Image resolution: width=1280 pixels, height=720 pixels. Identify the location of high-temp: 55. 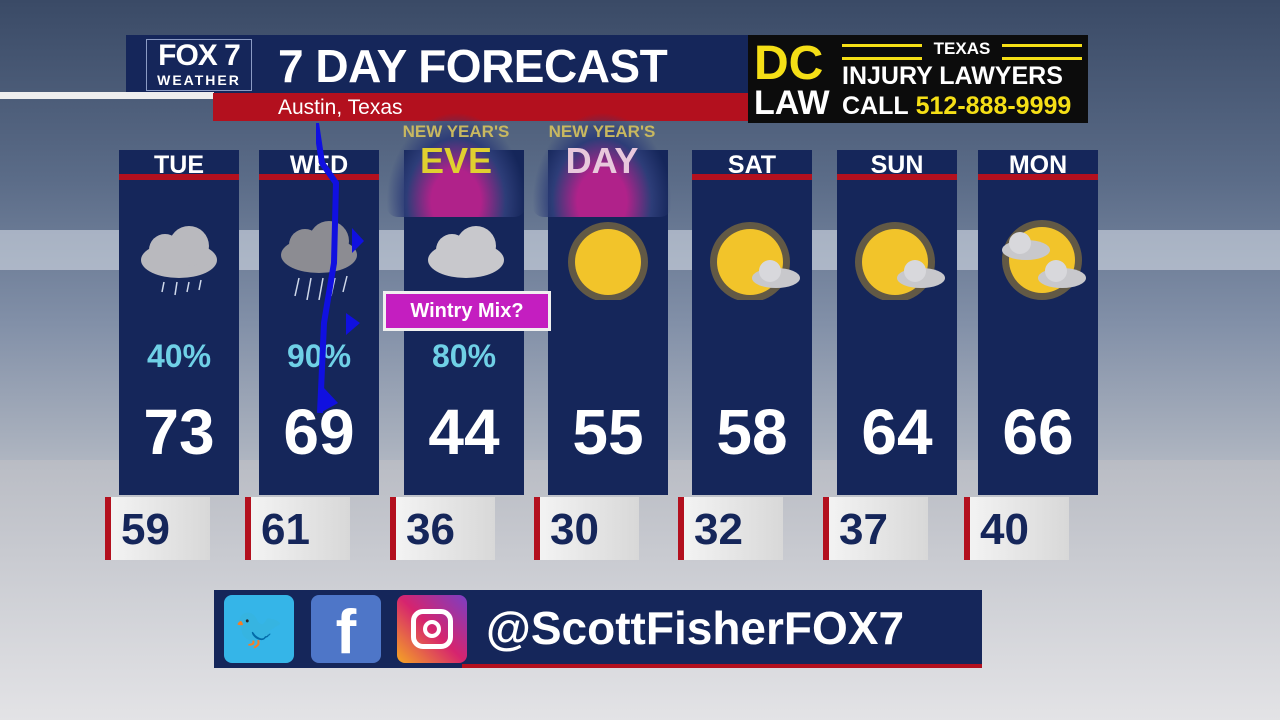
(608, 432).